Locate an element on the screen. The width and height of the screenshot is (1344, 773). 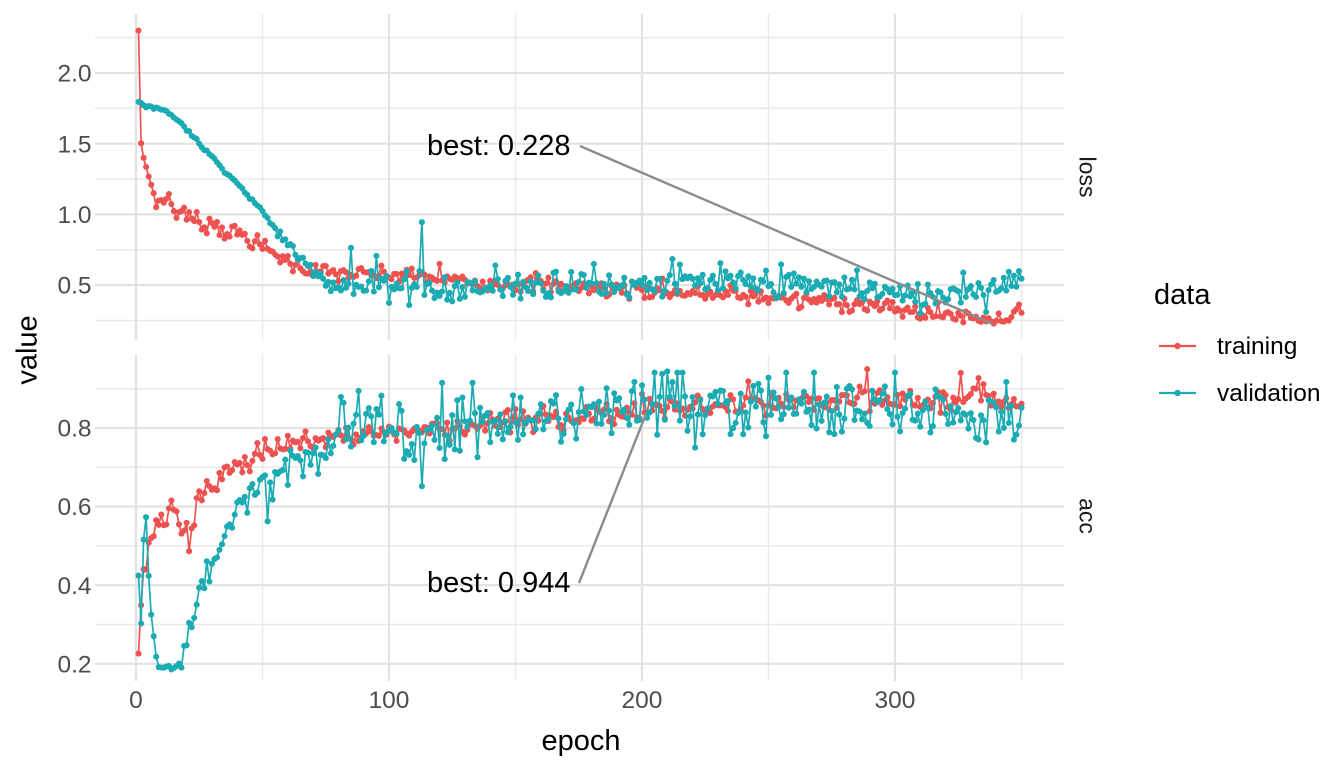
svg-text: 0.2 is located at coordinates (74, 664).